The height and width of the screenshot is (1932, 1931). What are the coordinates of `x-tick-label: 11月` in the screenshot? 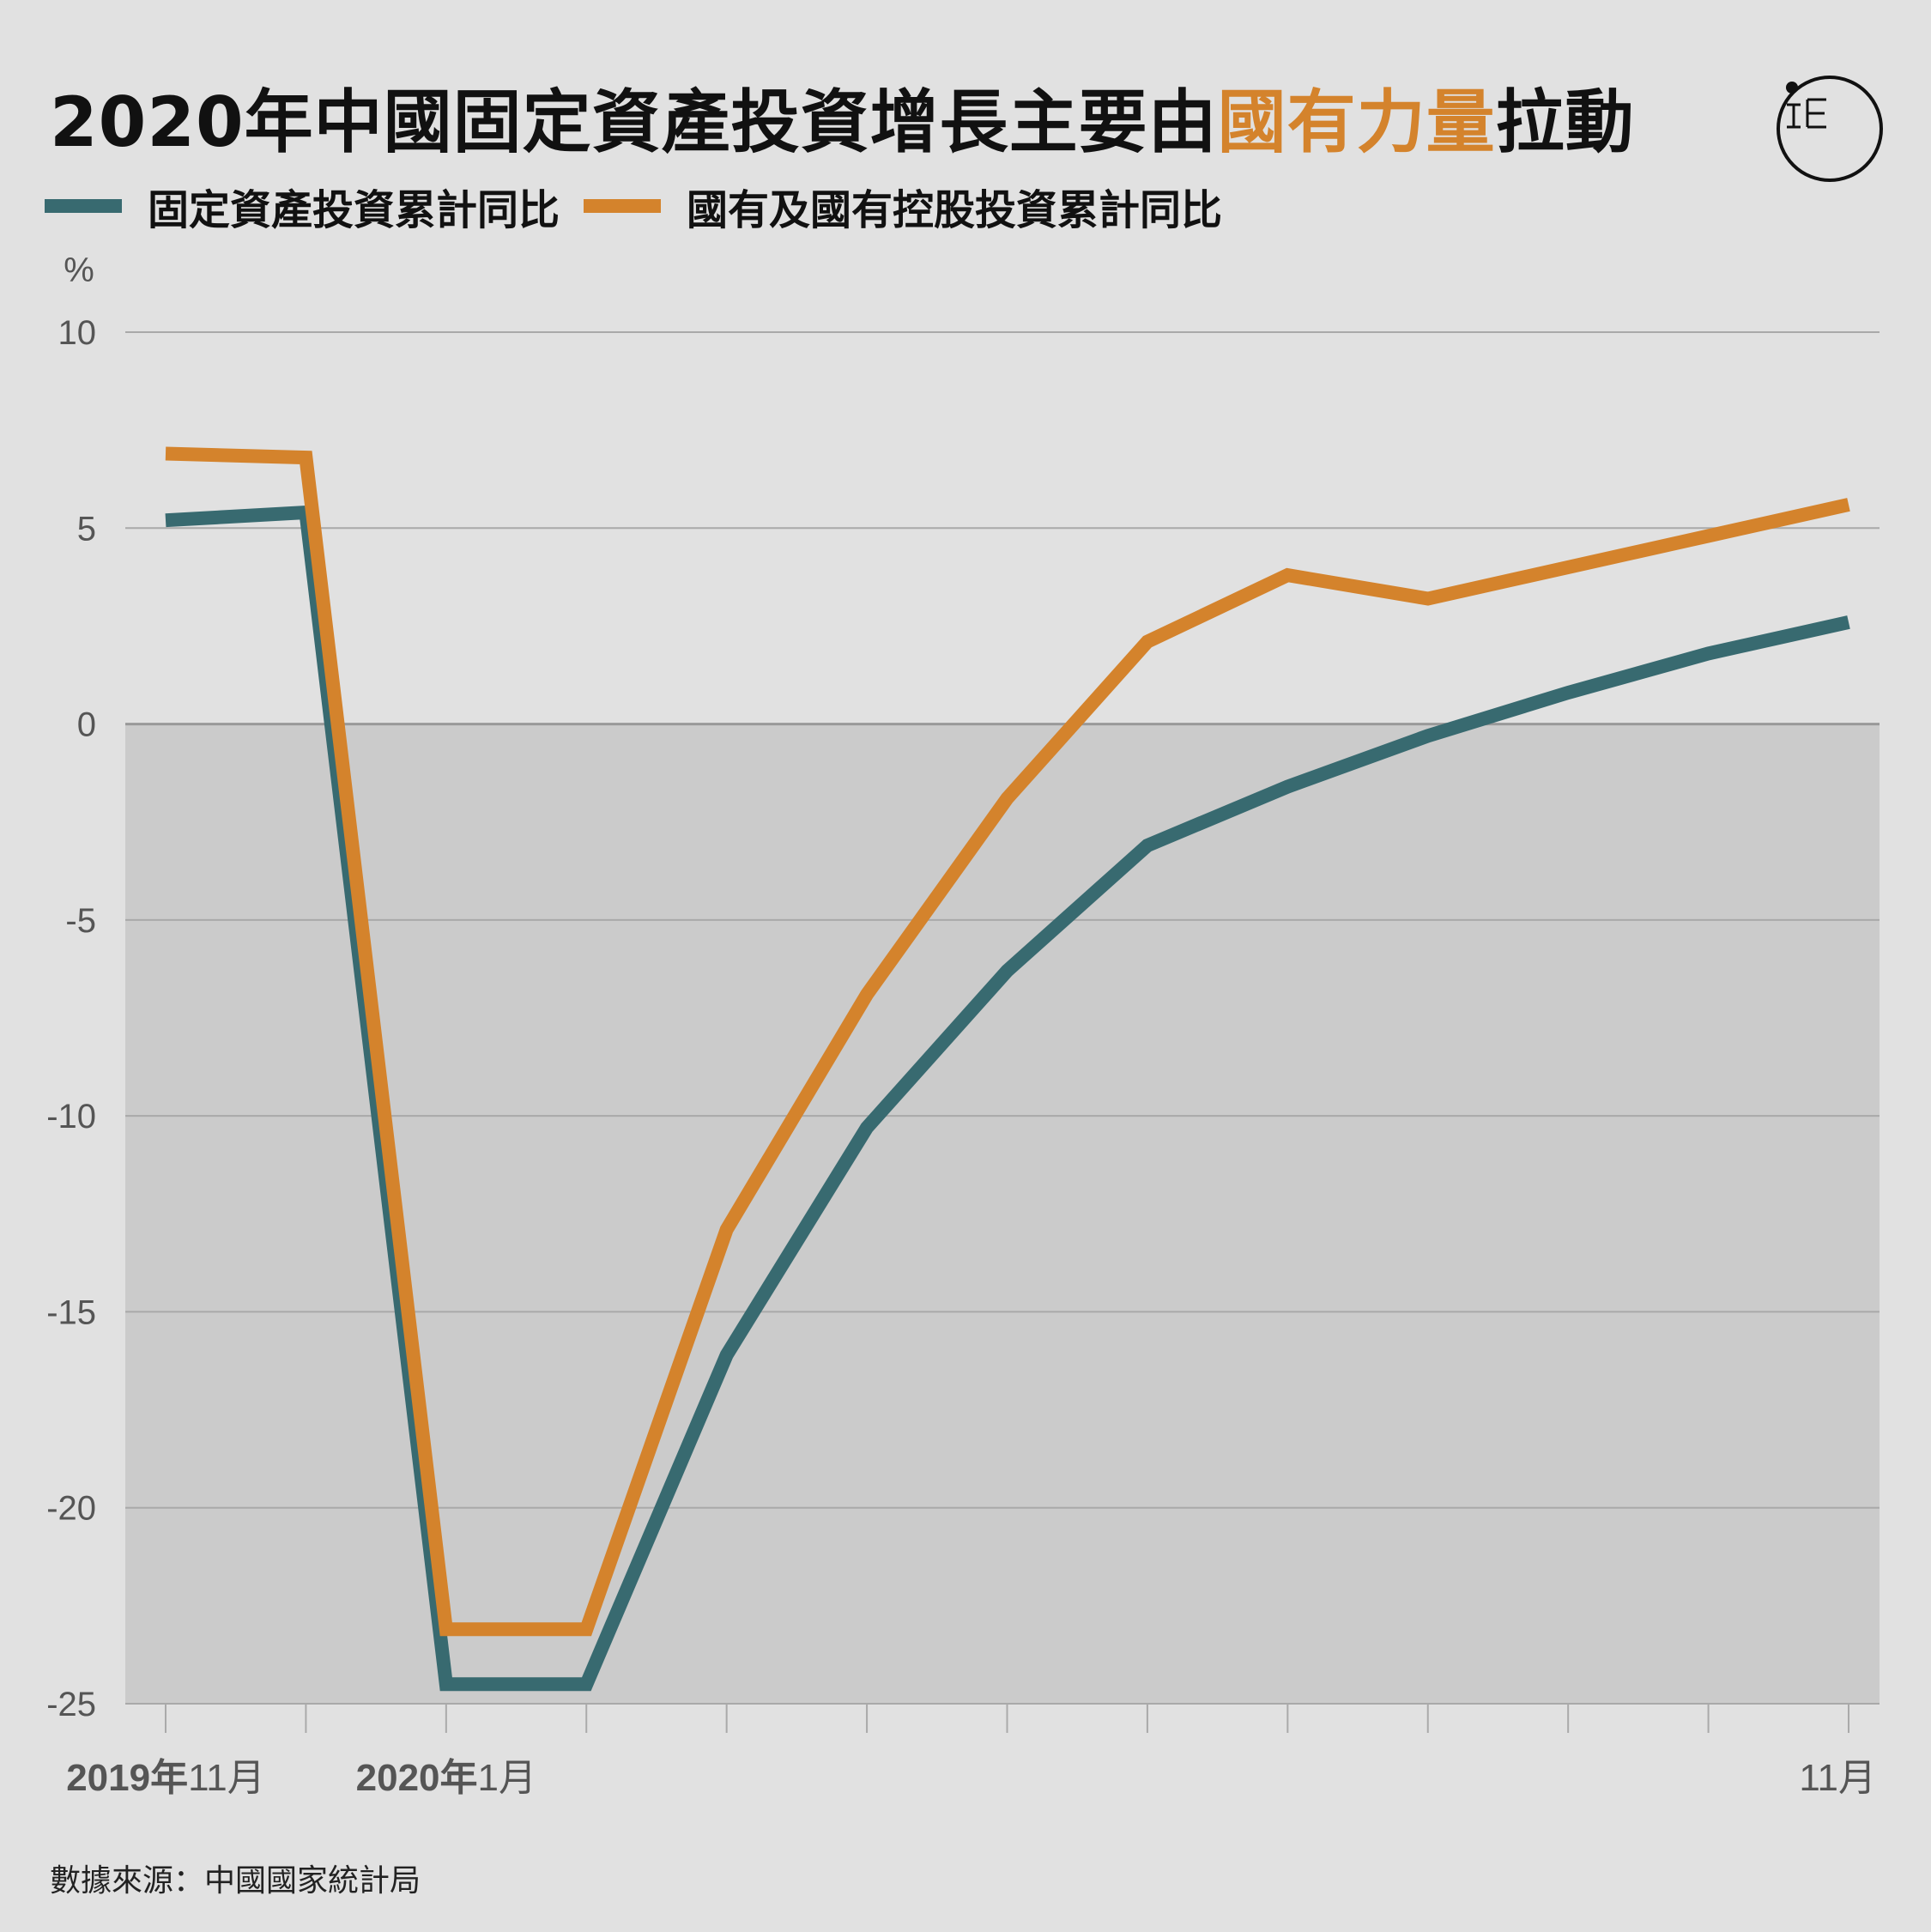 It's located at (1837, 1778).